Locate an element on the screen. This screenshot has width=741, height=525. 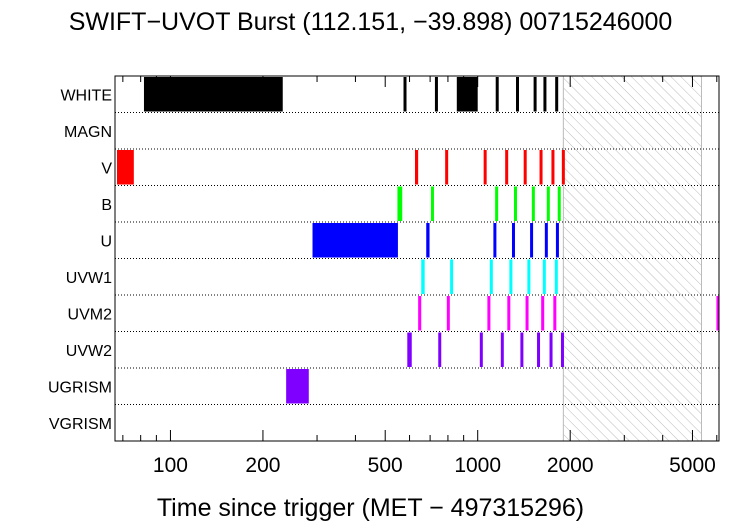
x-tick-label: 5000 is located at coordinates (692, 465).